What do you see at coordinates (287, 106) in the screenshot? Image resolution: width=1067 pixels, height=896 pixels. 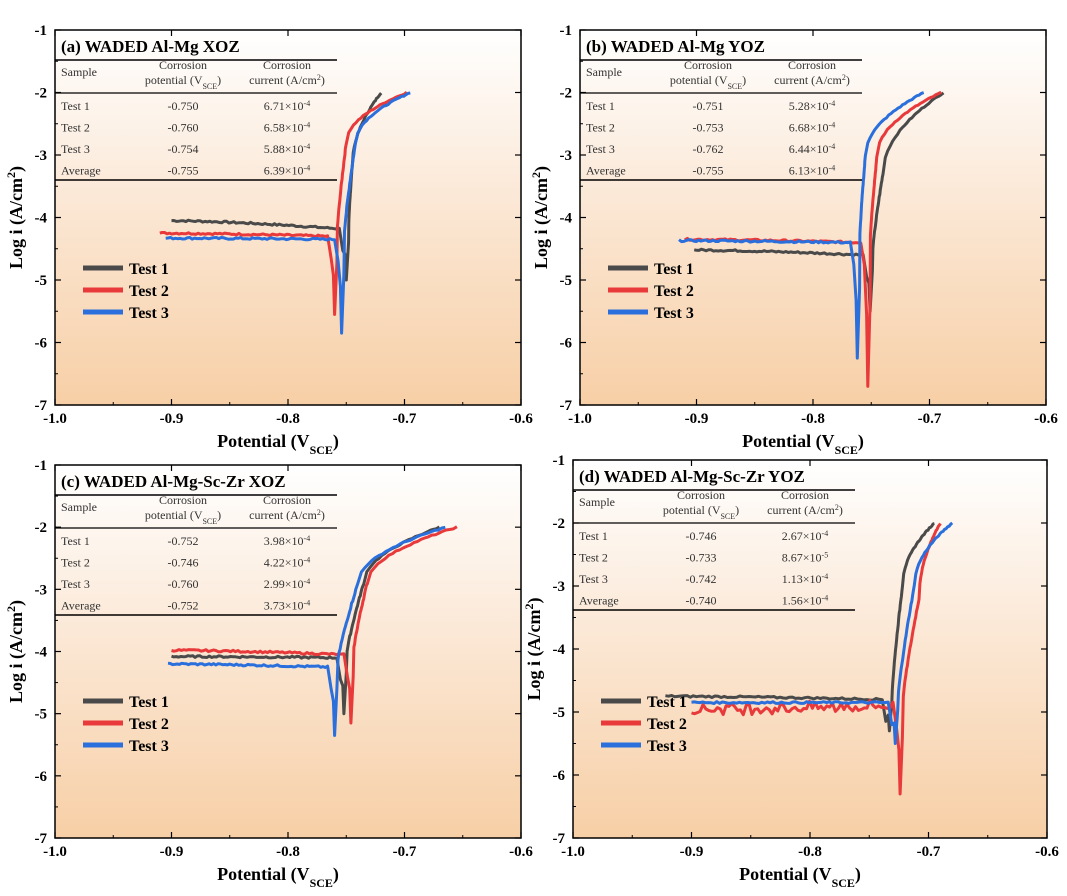 I see `table-cell-current: 6.71×10⁻⁴` at bounding box center [287, 106].